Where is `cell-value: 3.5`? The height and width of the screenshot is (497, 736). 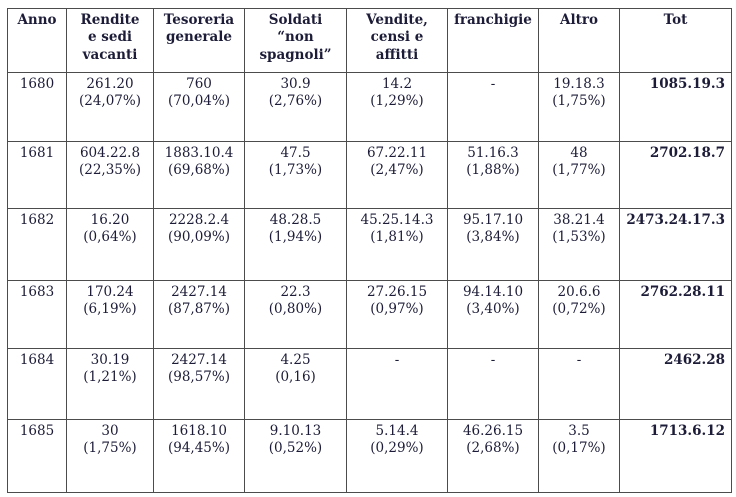 cell-value: 3.5 is located at coordinates (579, 431).